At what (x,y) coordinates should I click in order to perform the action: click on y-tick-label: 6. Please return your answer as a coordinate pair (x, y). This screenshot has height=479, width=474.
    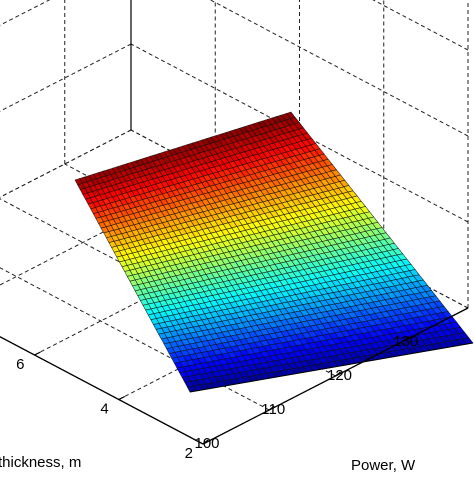
    Looking at the image, I should click on (20, 364).